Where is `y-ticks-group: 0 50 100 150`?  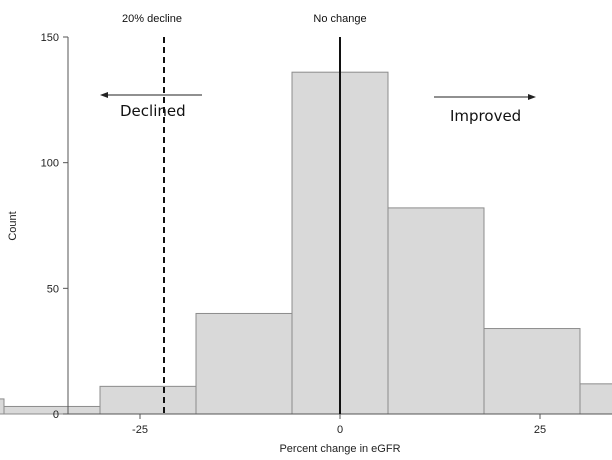
y-ticks-group: 0 50 100 150 is located at coordinates (54, 226).